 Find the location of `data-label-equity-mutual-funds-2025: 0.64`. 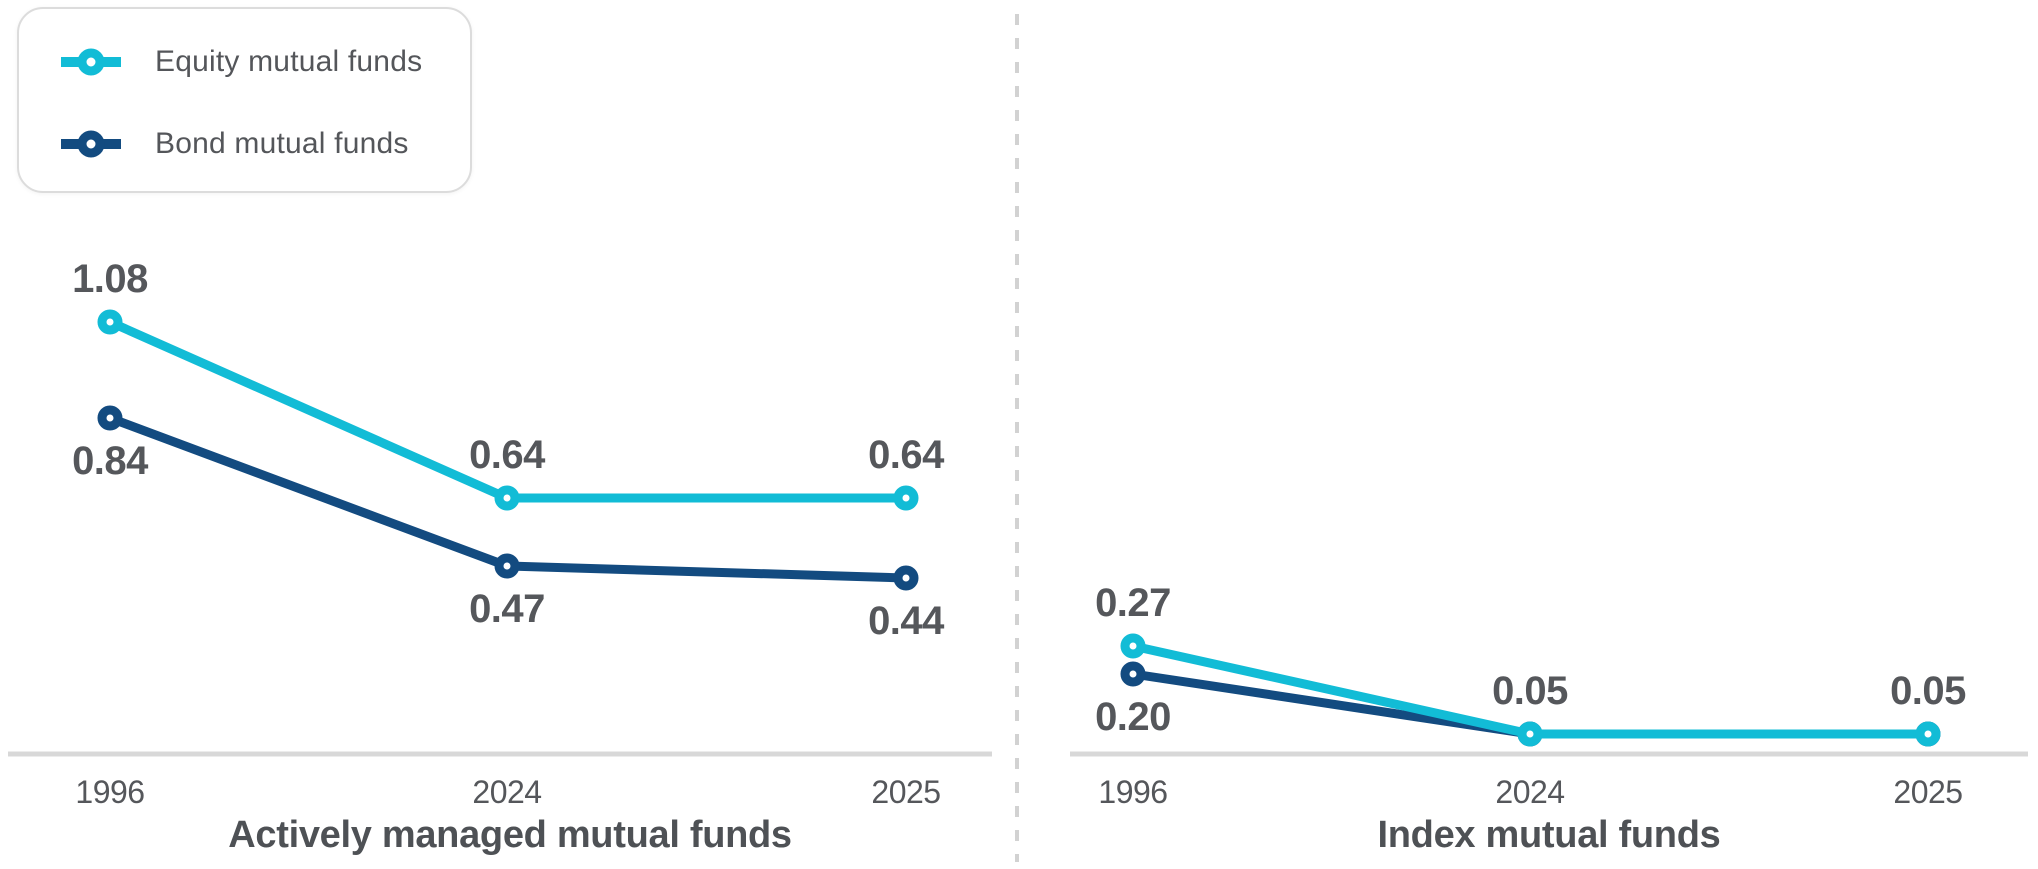

data-label-equity-mutual-funds-2025: 0.64 is located at coordinates (906, 455).